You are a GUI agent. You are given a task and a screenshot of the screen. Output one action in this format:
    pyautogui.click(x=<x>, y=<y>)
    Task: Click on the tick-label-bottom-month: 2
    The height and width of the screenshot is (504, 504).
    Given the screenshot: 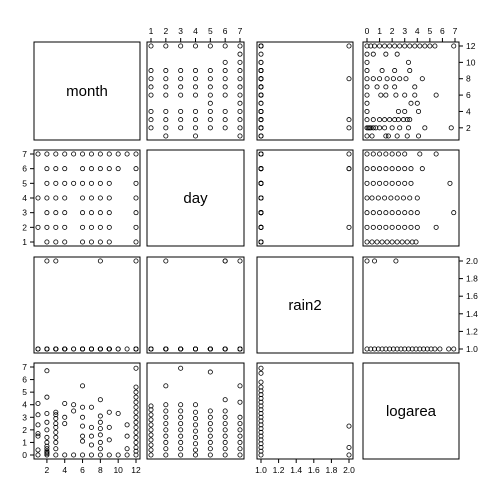 What is the action you would take?
    pyautogui.click(x=47, y=470)
    